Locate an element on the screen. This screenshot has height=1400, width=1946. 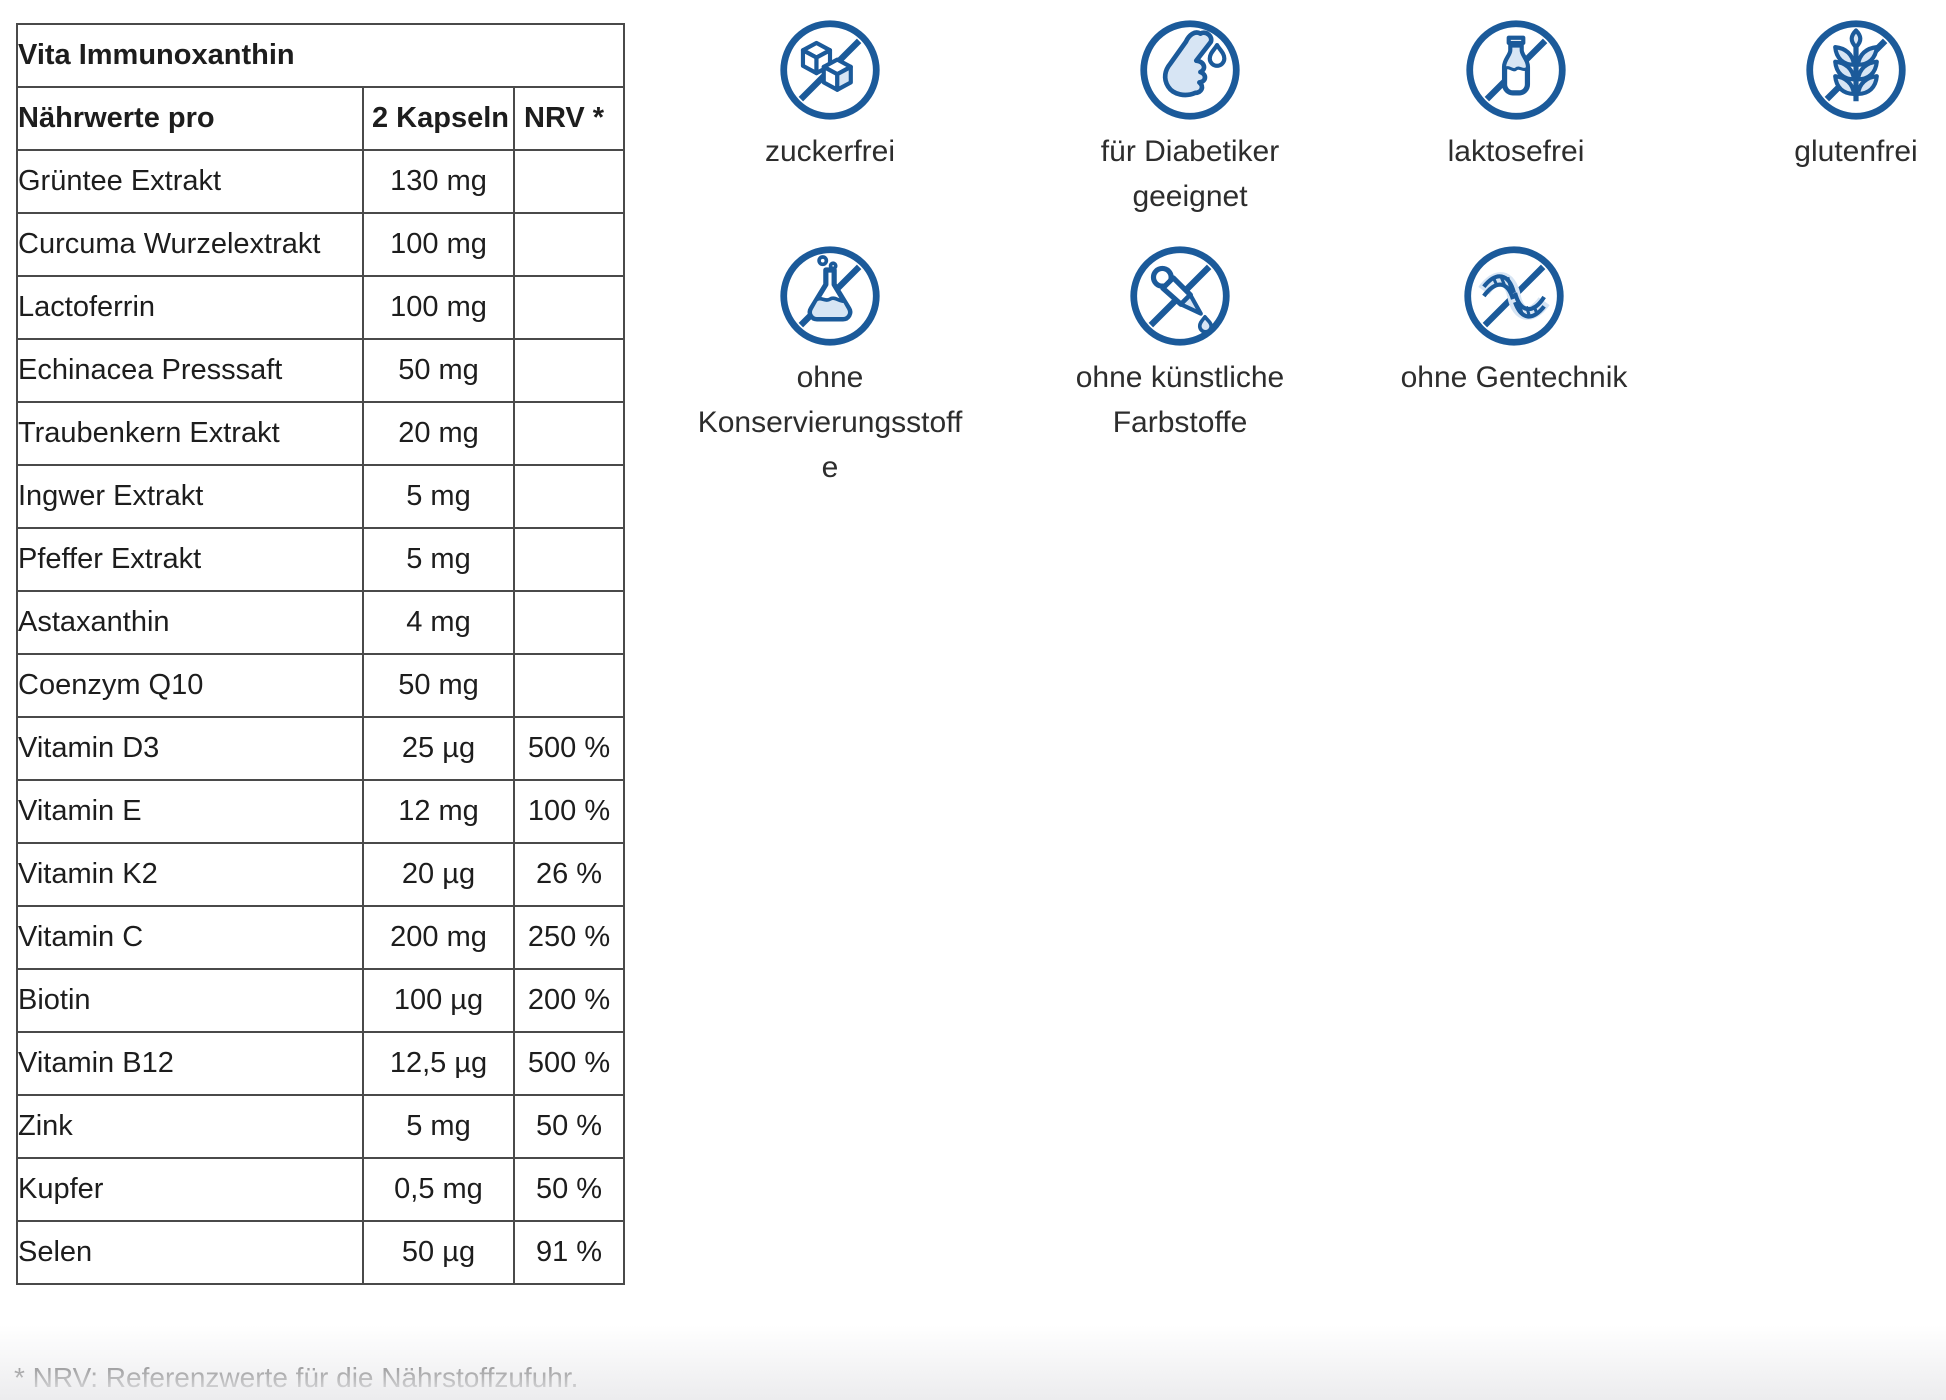
badge-gluten-free: glutenfrei is located at coordinates (1816, 96).